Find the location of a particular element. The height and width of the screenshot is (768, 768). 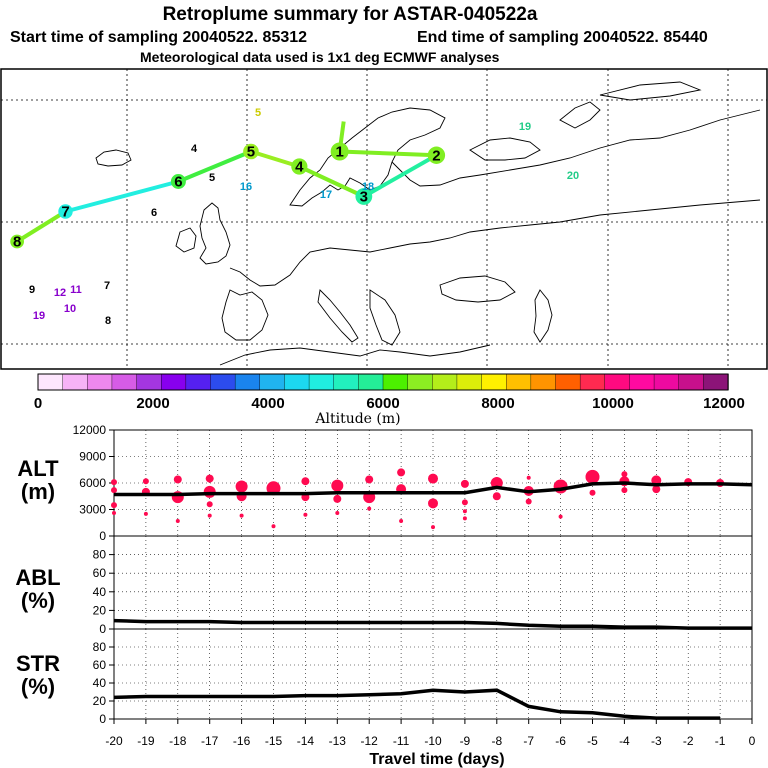

y-tick-label: 20 is located at coordinates (100, 610).